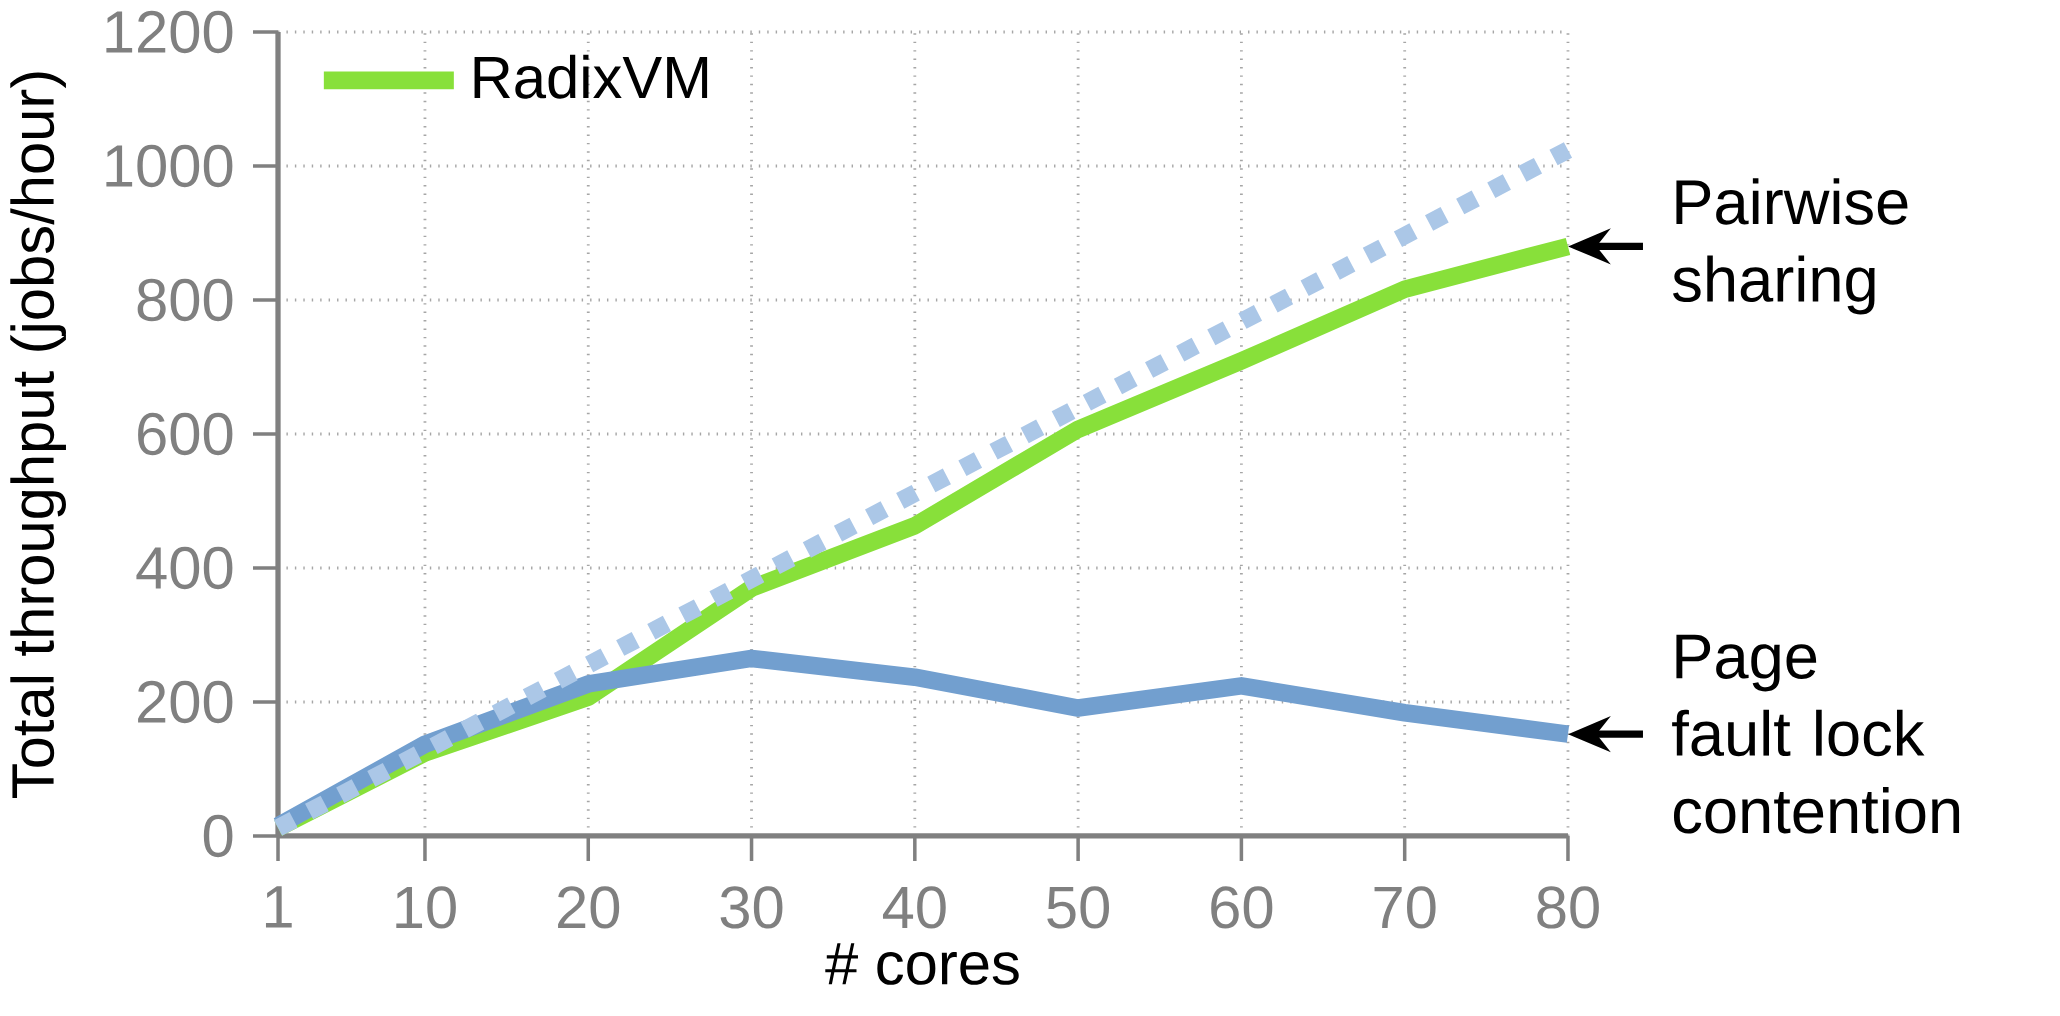 The height and width of the screenshot is (1016, 2060). I want to click on x-tick-label: 40, so click(914, 907).